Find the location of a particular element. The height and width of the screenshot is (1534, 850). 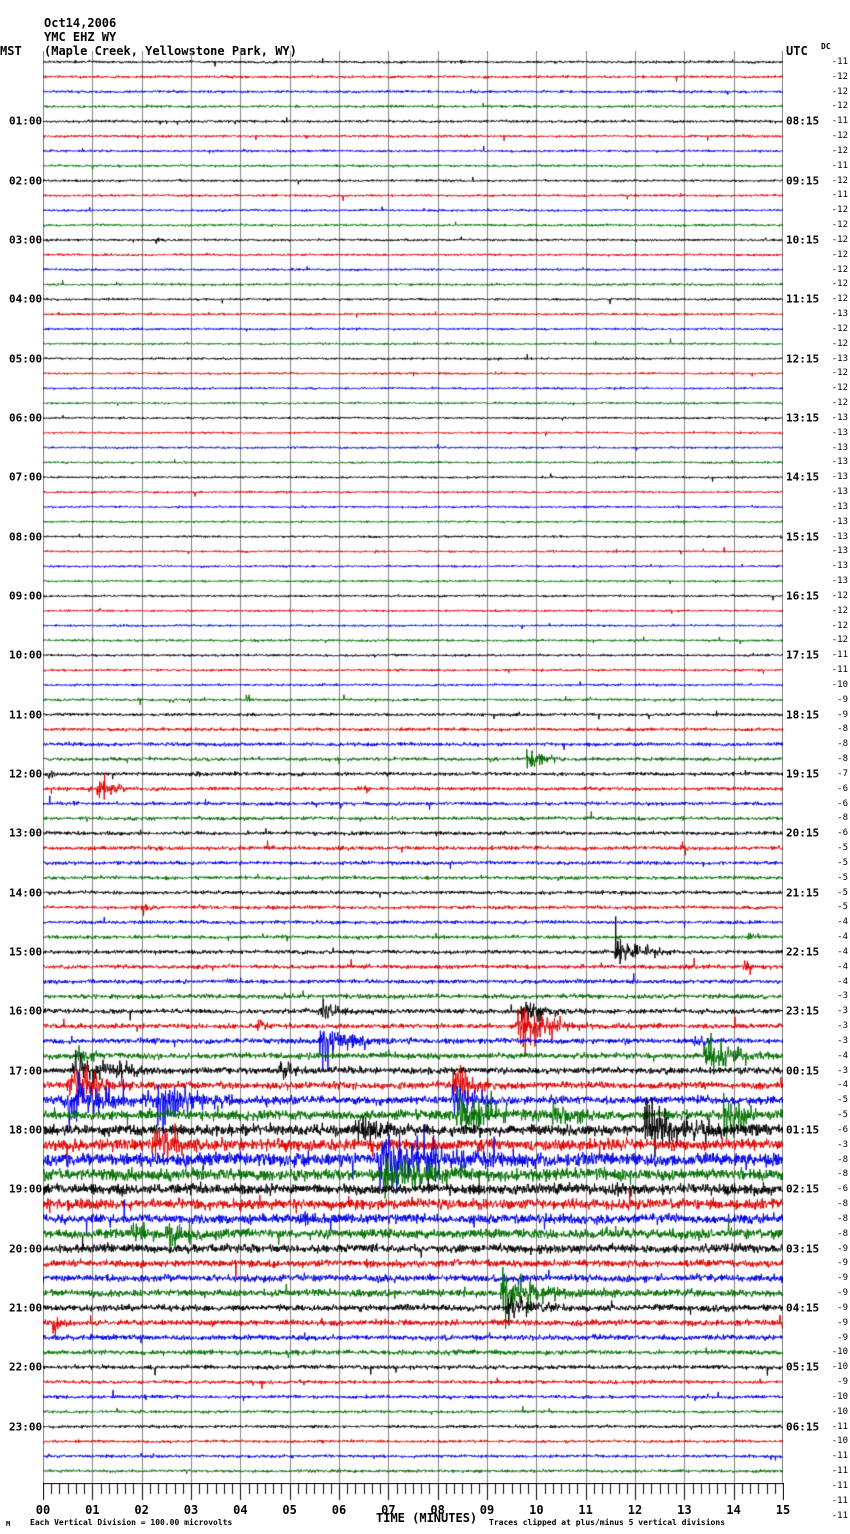

mst-time-label: 08:00 is located at coordinates (26, 537).